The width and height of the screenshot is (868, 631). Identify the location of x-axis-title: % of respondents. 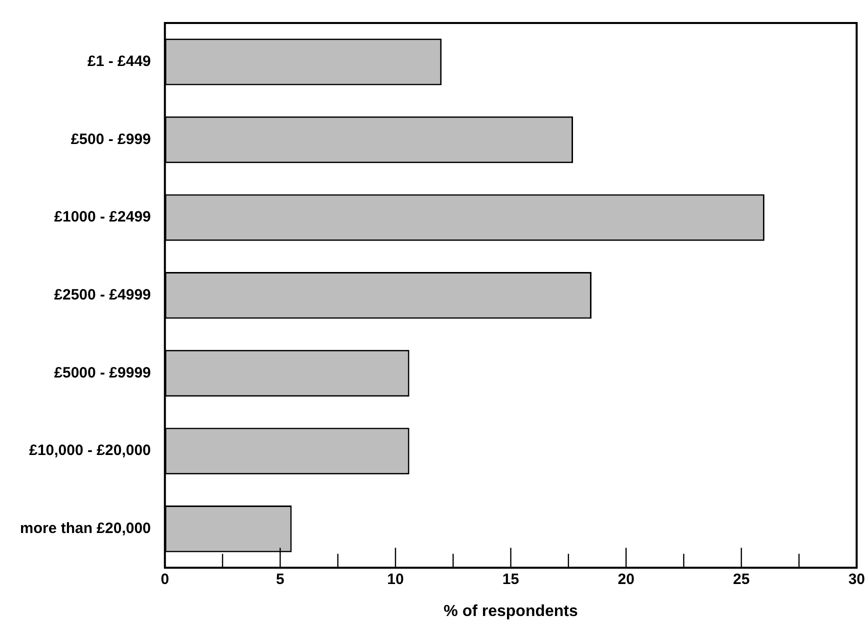
(511, 611).